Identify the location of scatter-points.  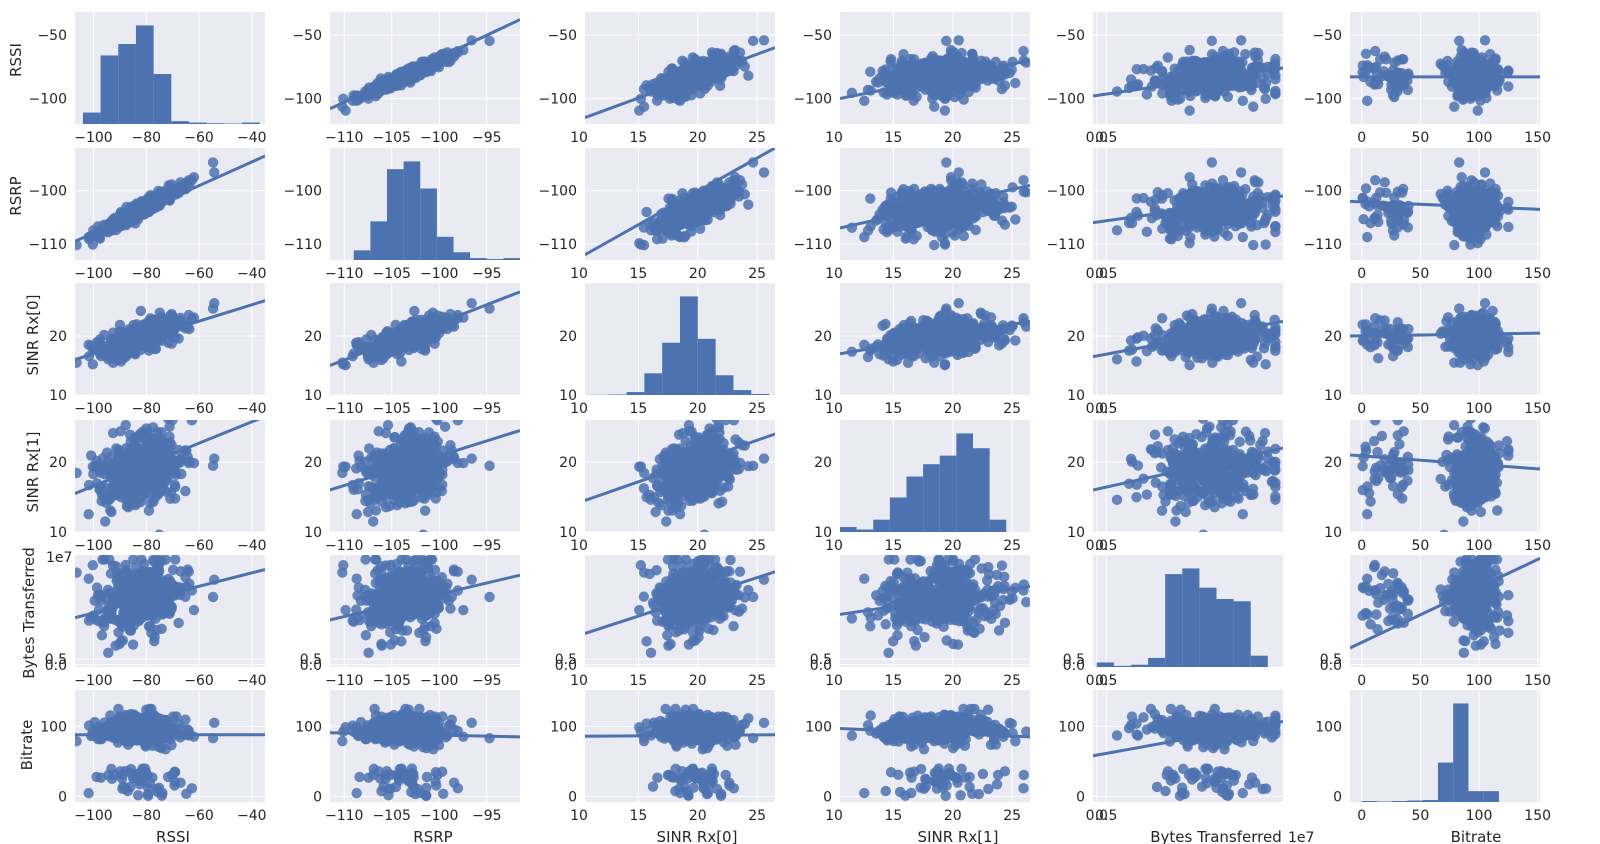
(702, 204).